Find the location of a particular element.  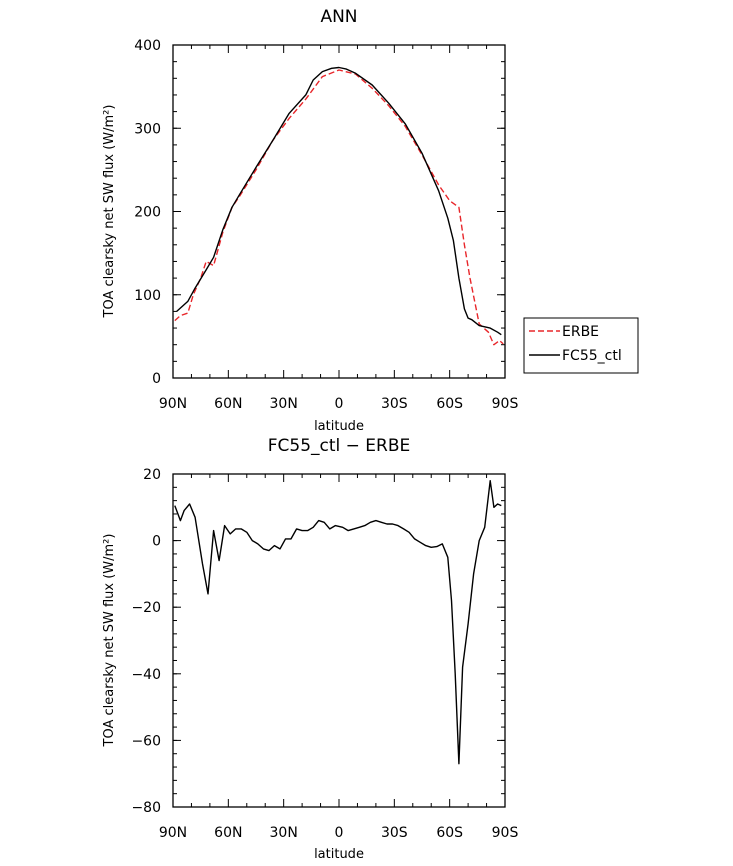

legend-frame is located at coordinates (581, 345).